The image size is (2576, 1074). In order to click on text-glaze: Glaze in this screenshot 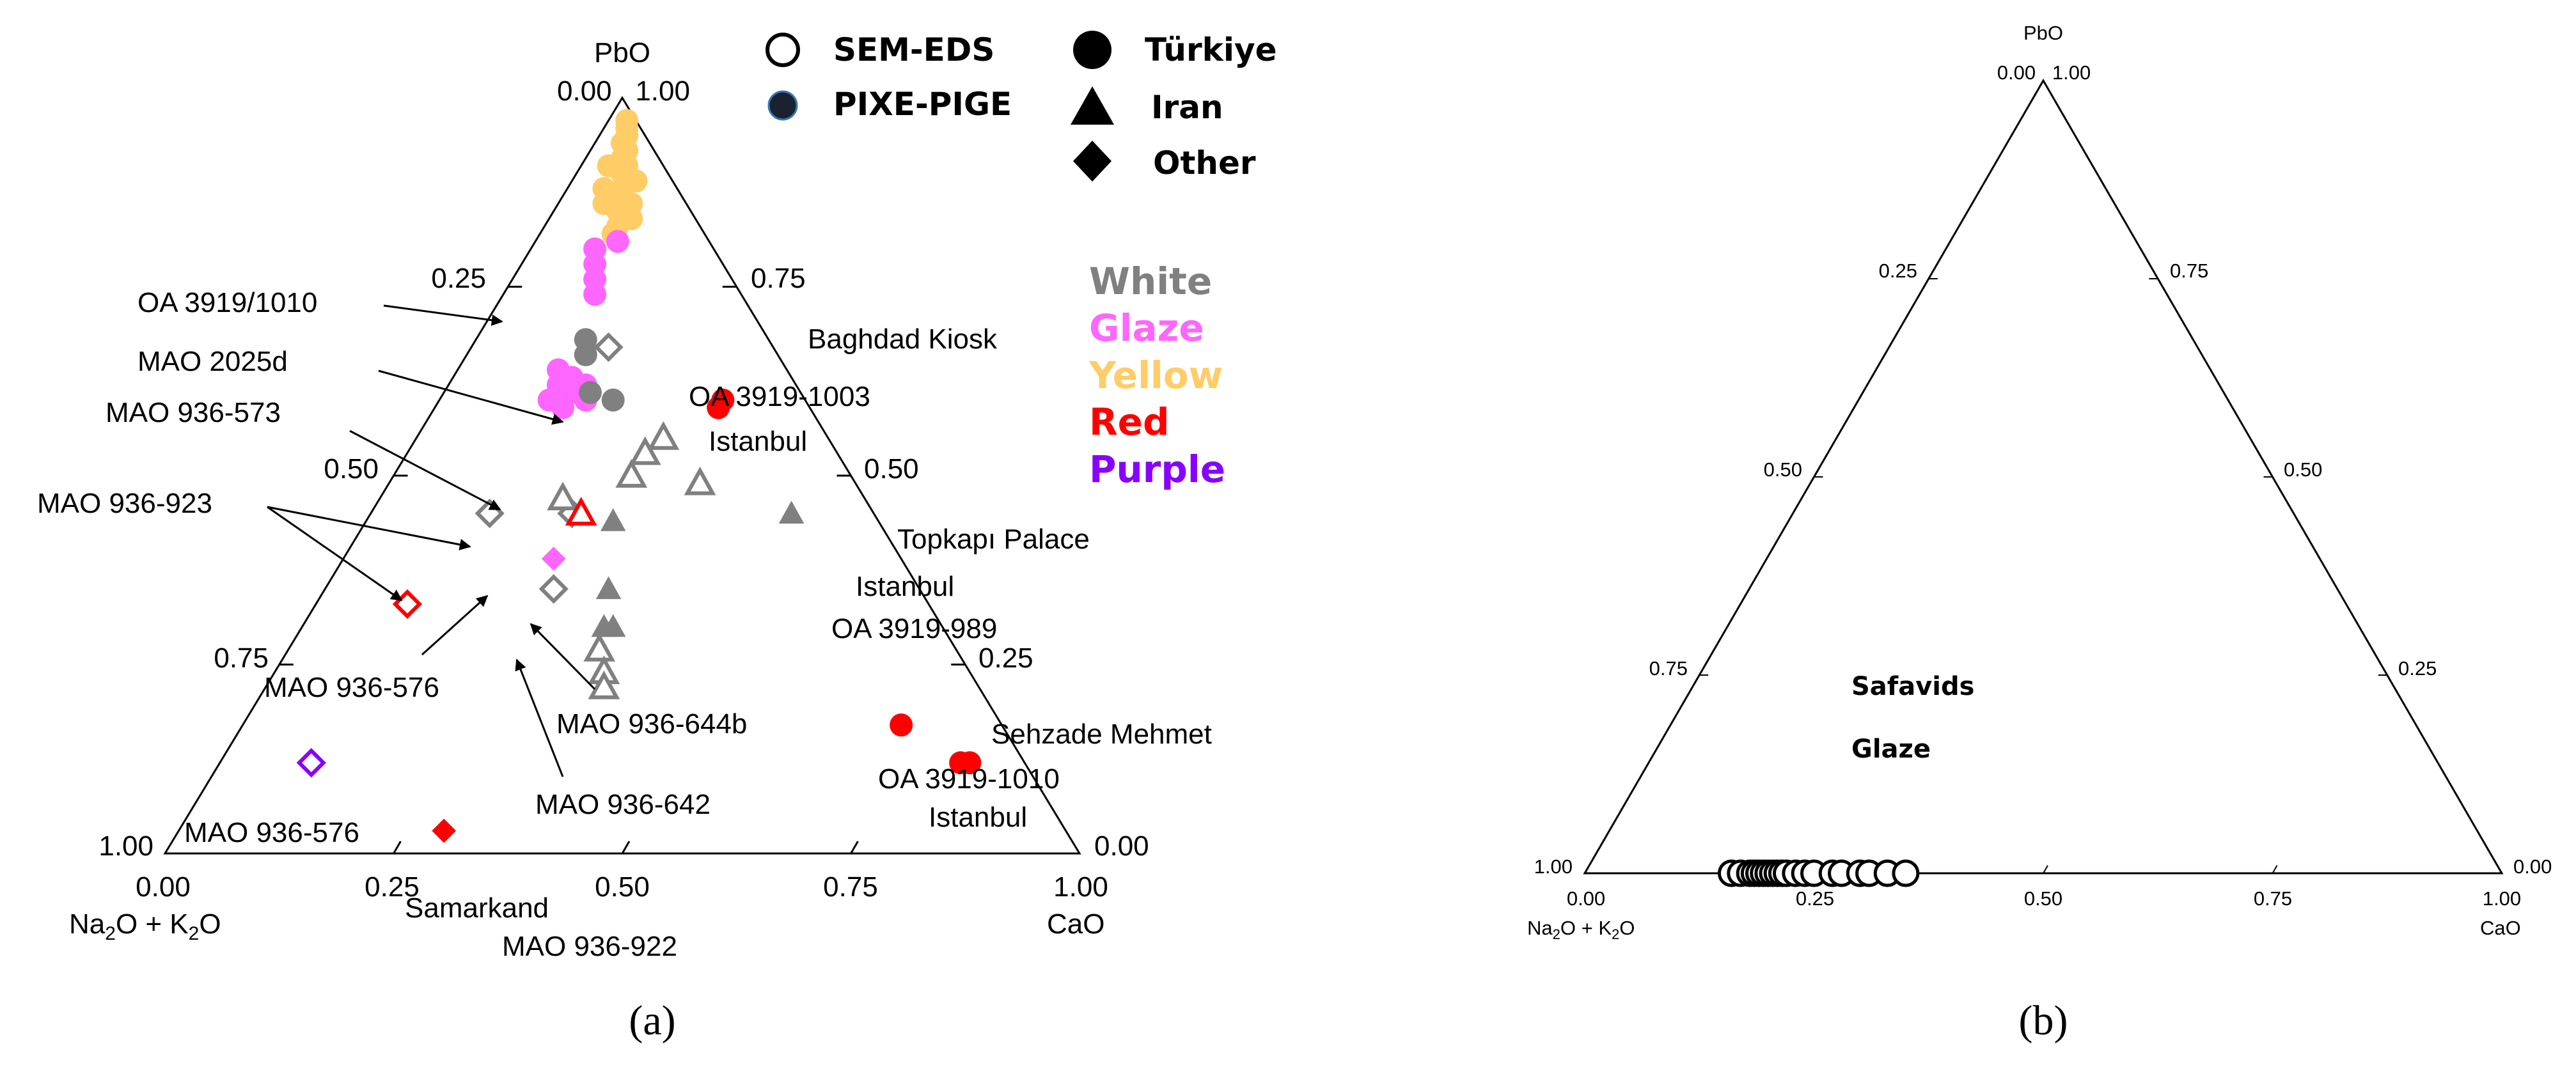, I will do `click(1891, 749)`.